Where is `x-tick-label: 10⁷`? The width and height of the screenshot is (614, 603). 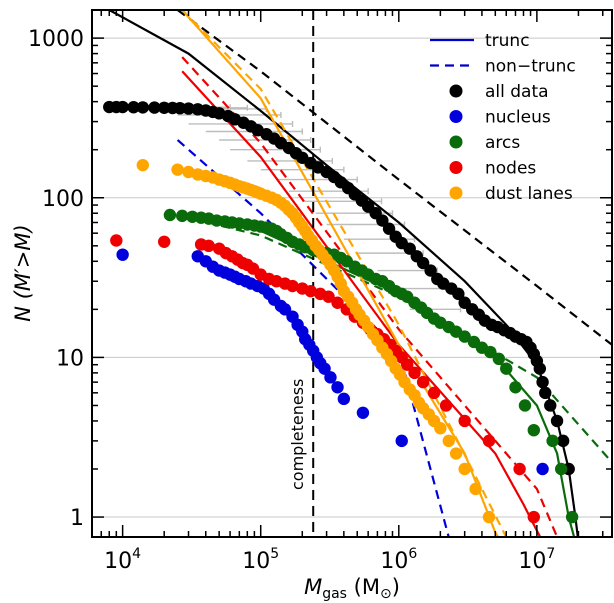
x-tick-label: 10⁷ is located at coordinates (536, 560).